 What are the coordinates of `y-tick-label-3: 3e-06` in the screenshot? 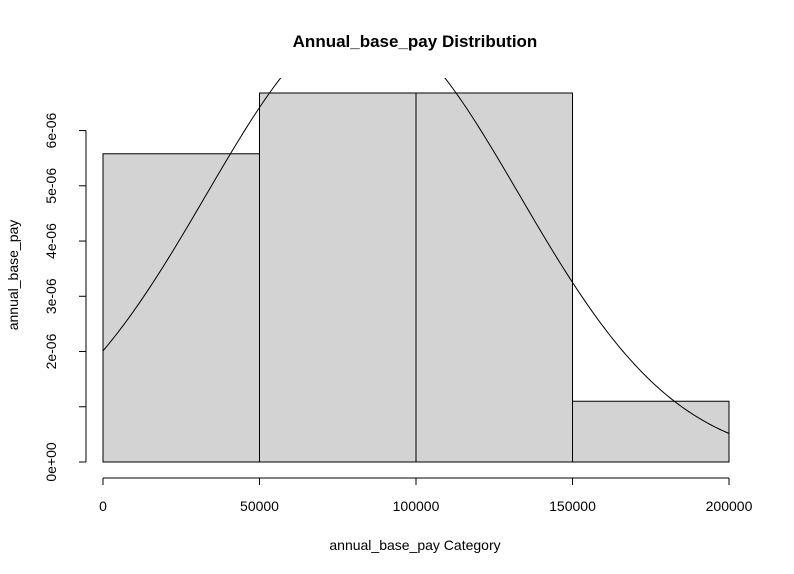 It's located at (51, 296).